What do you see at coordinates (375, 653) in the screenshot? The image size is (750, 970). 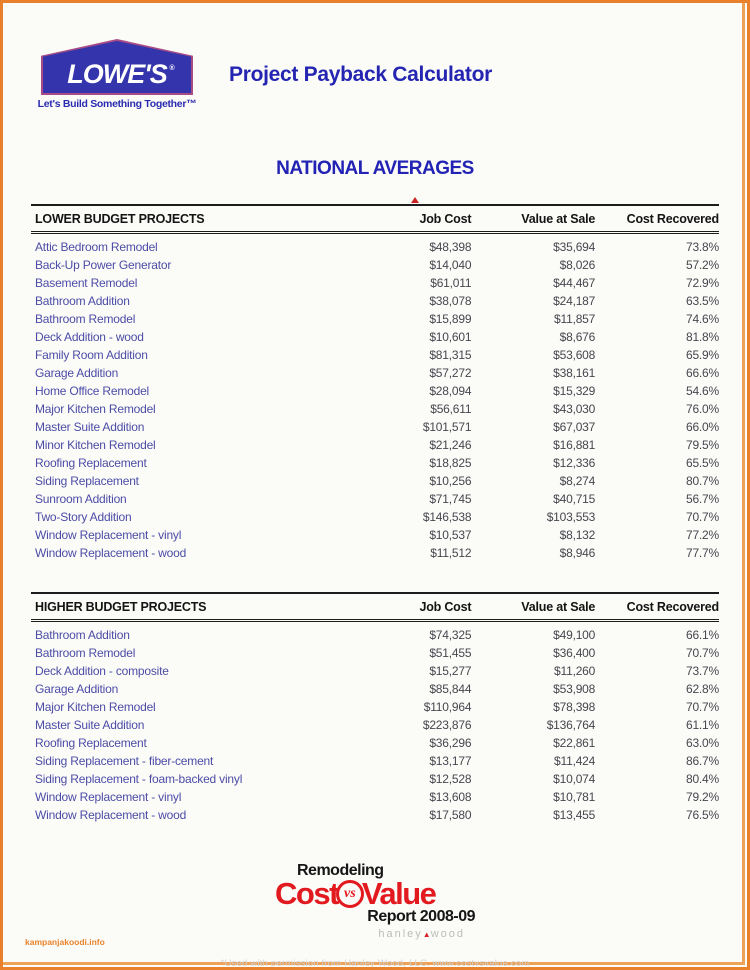 I see `table-row: Bathroom Remodel $51,455 $36,400 70.7%` at bounding box center [375, 653].